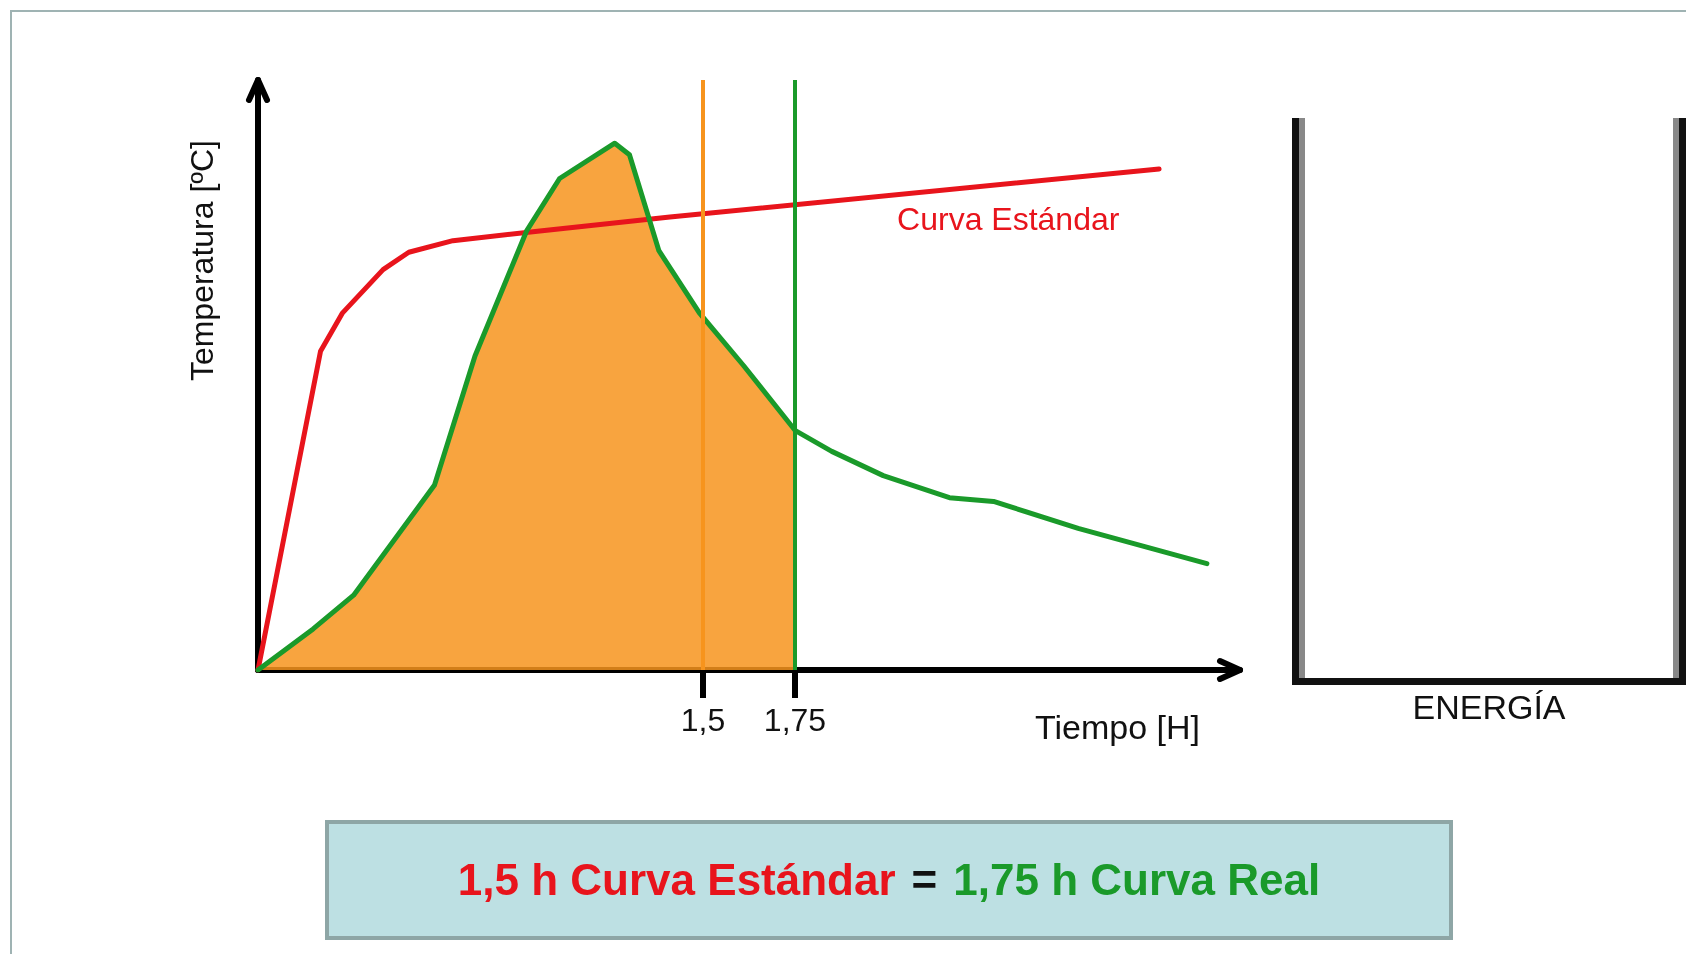 The image size is (1686, 954). I want to click on text: 1,5 h Curva Estándar, so click(676, 880).